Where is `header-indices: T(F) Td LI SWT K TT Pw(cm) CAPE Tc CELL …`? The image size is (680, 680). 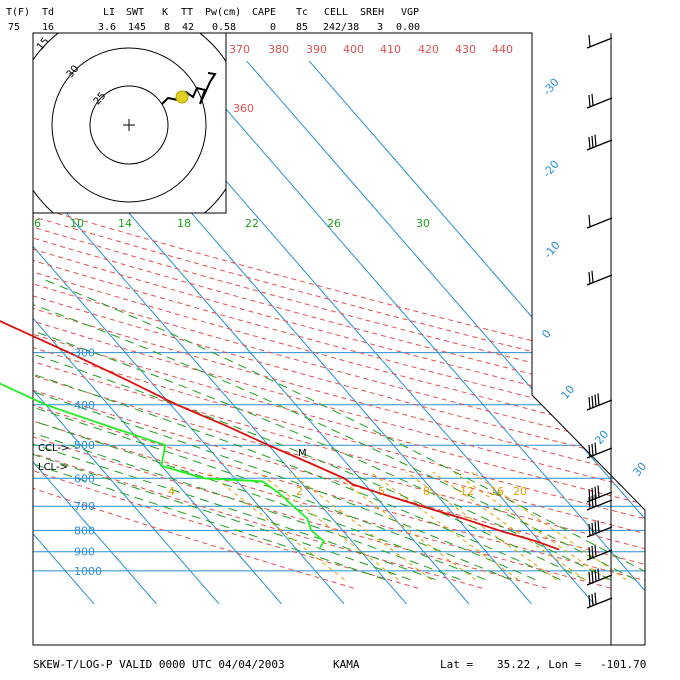
header-indices: T(F) Td LI SWT K TT Pw(cm) CAPE Tc CELL … is located at coordinates (213, 20).